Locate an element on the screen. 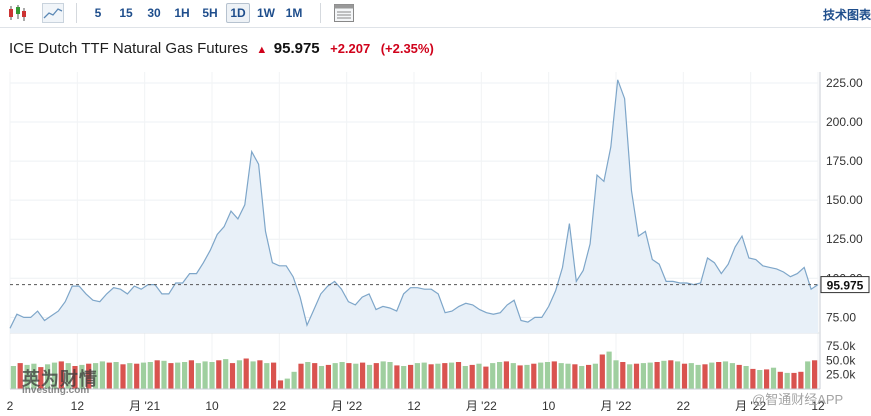  timeframe-30: 30 is located at coordinates (154, 13).